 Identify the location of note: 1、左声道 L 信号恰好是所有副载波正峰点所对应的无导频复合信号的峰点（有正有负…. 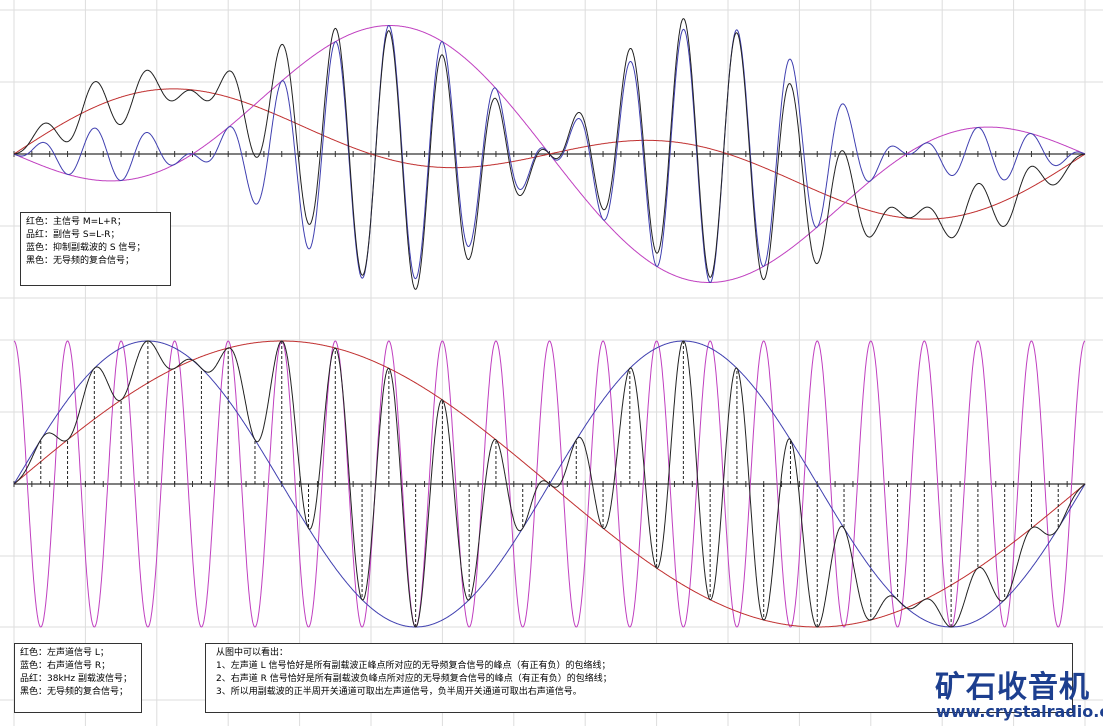
(413, 666).